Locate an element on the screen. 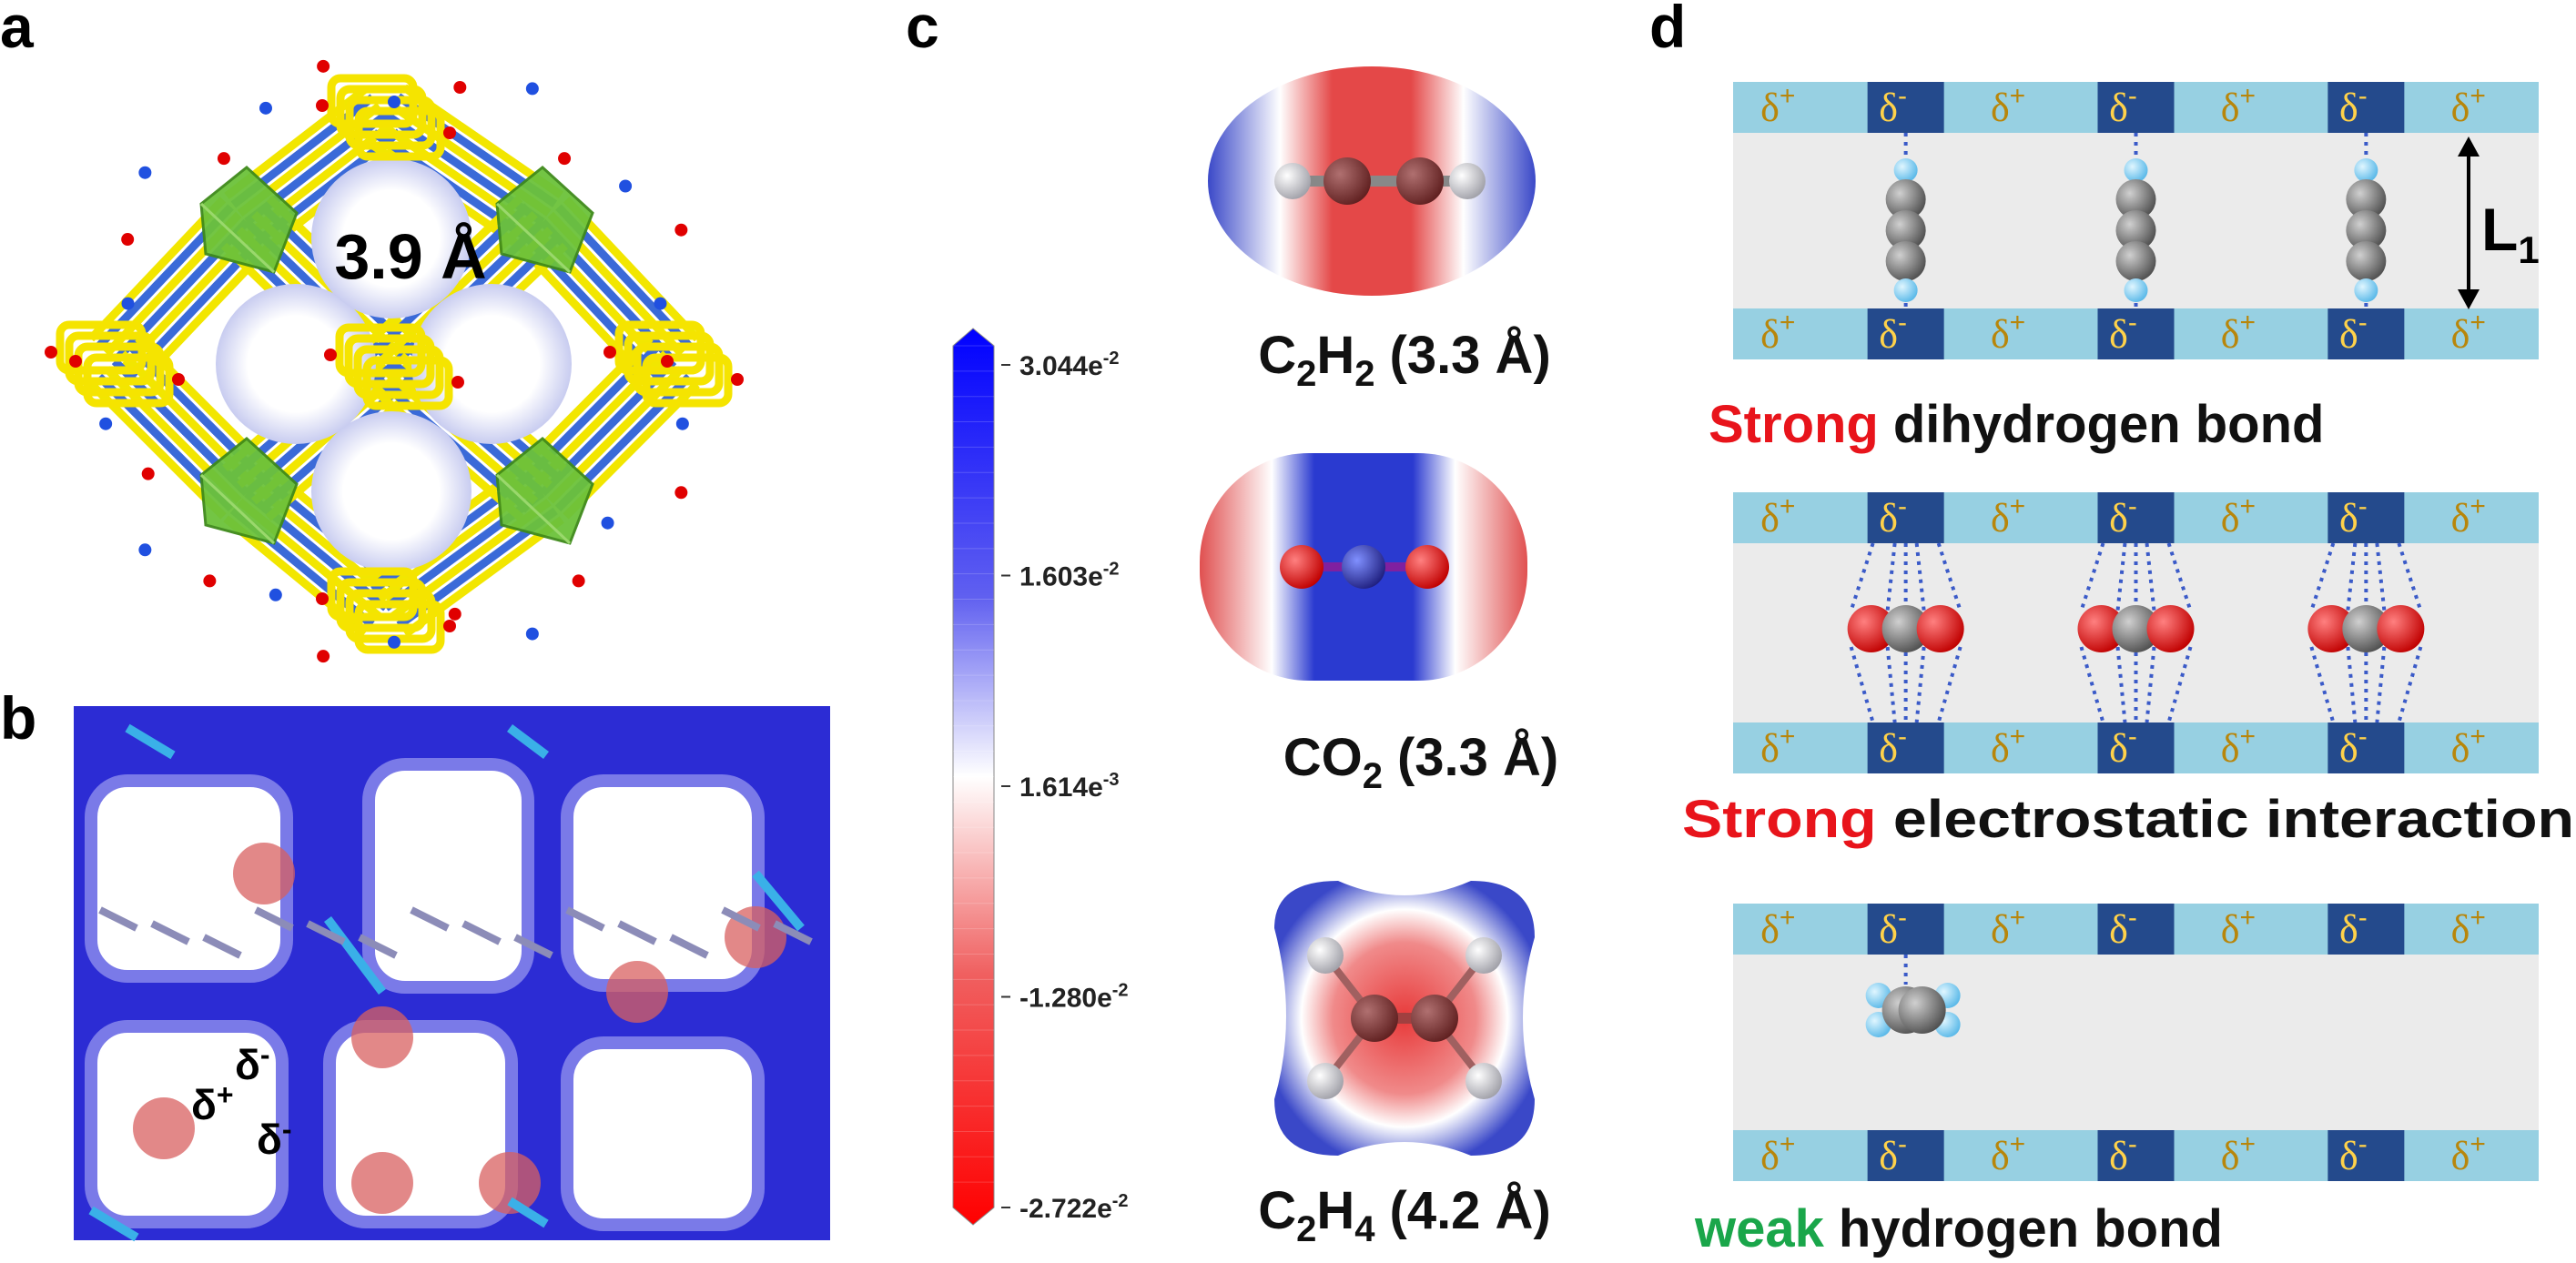 This screenshot has height=1263, width=2576. linker is located at coordinates (157, 269).